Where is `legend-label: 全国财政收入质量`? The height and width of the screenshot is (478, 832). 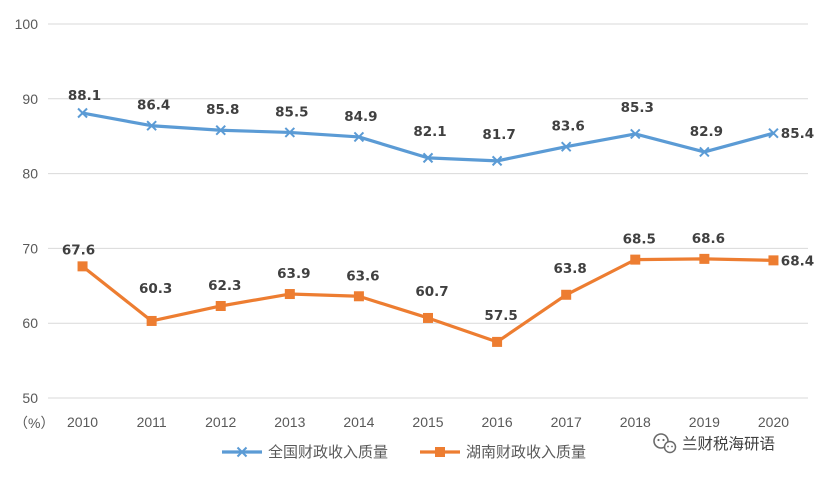
legend-label: 全国财政收入质量 is located at coordinates (328, 452).